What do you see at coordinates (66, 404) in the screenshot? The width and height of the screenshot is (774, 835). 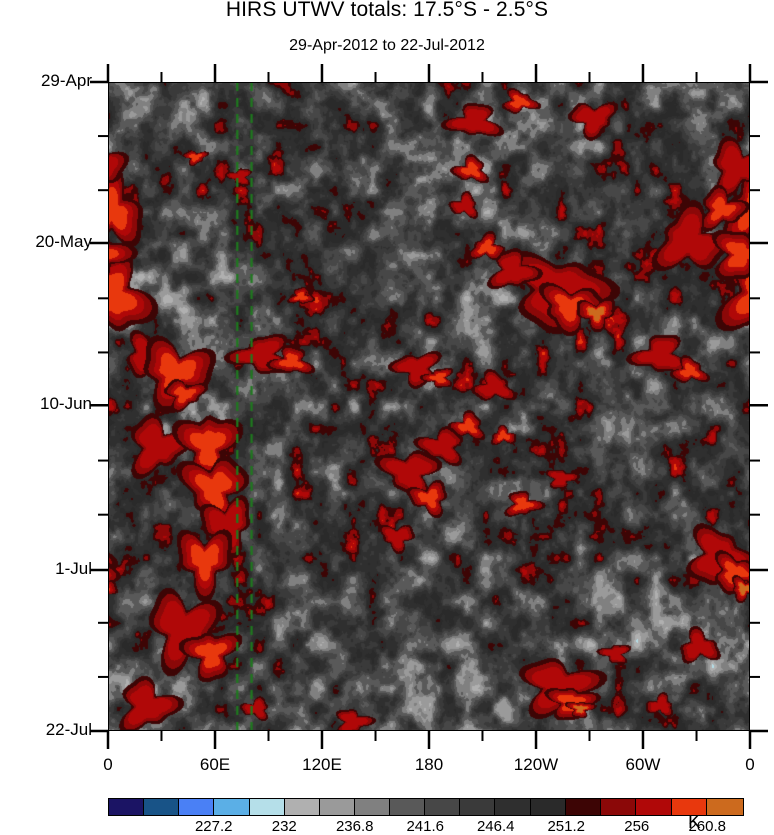 I see `y-axis-tick-label: 10-Jun` at bounding box center [66, 404].